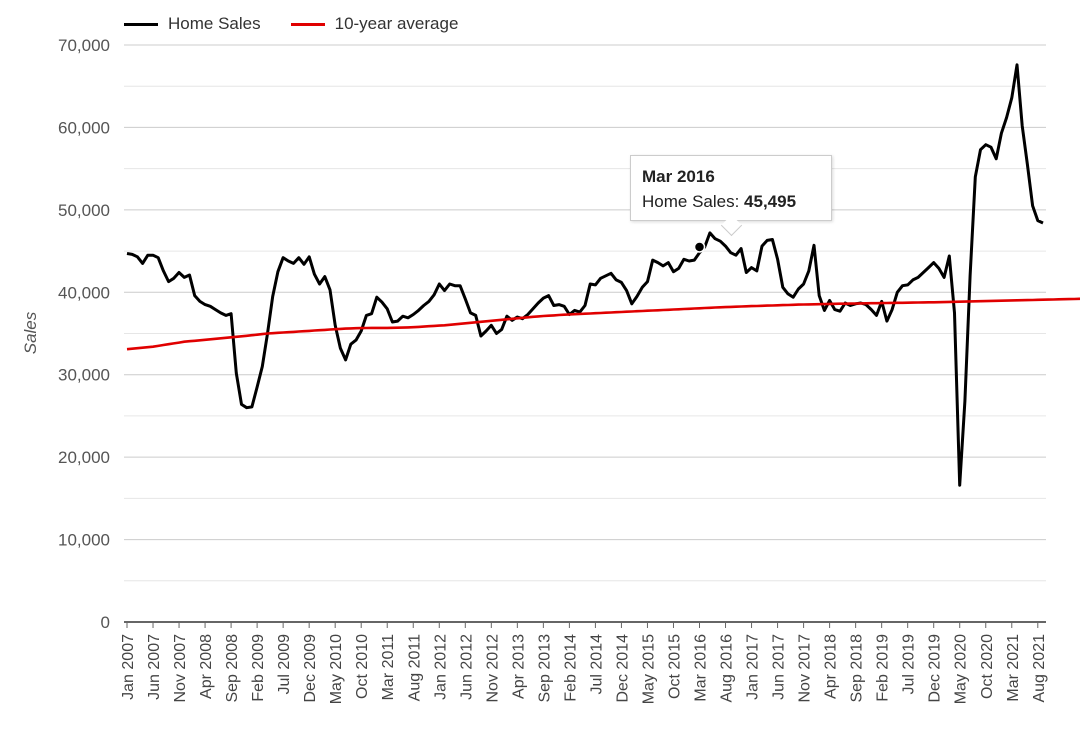 Image resolution: width=1080 pixels, height=745 pixels. What do you see at coordinates (214, 23) in the screenshot?
I see `legend-label-home-sales: Home Sales` at bounding box center [214, 23].